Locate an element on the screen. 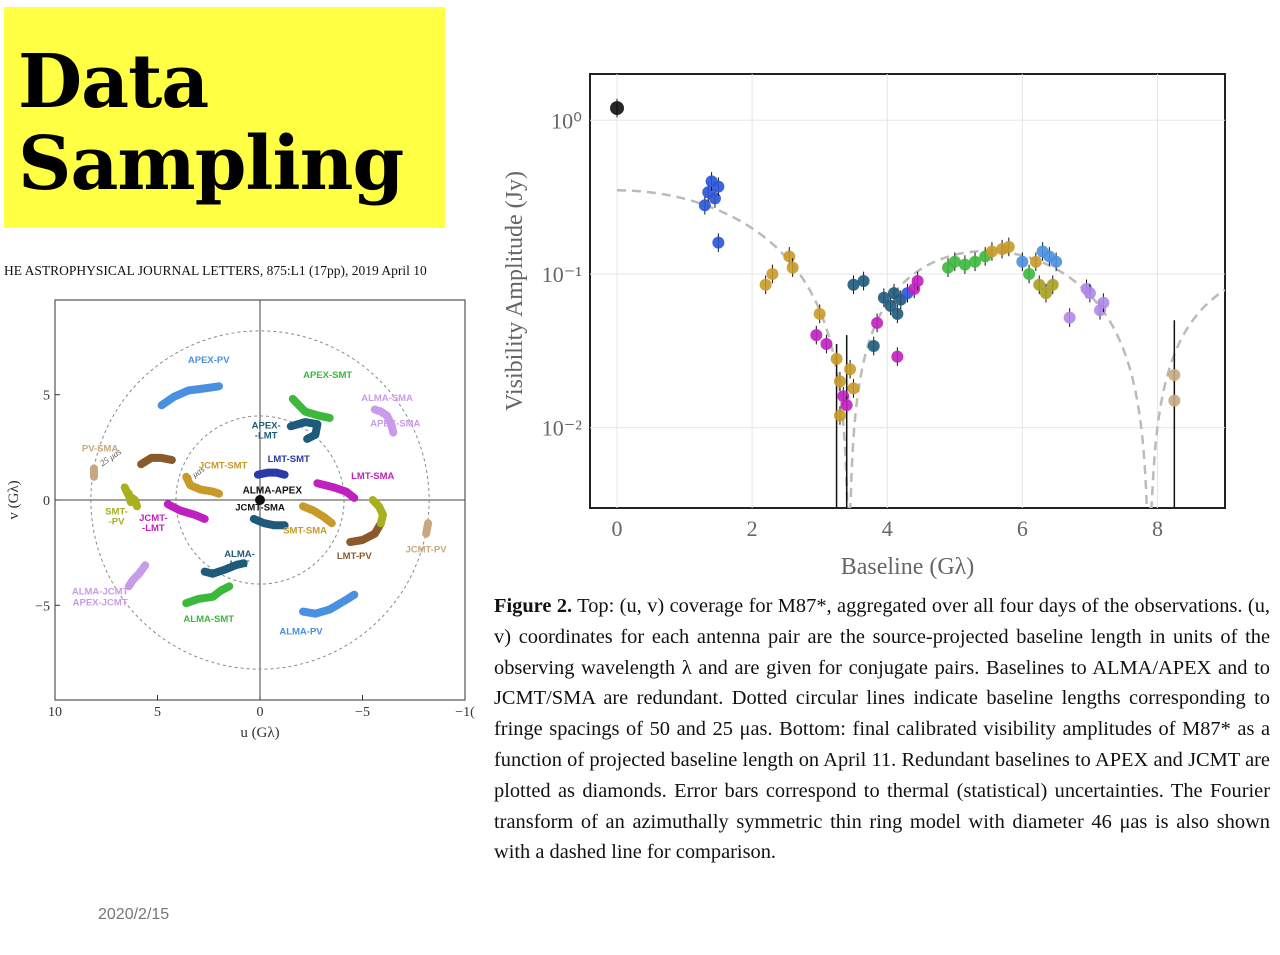 This screenshot has width=1280, height=955. vis-y-tick-label: 10⁻² is located at coordinates (562, 428).